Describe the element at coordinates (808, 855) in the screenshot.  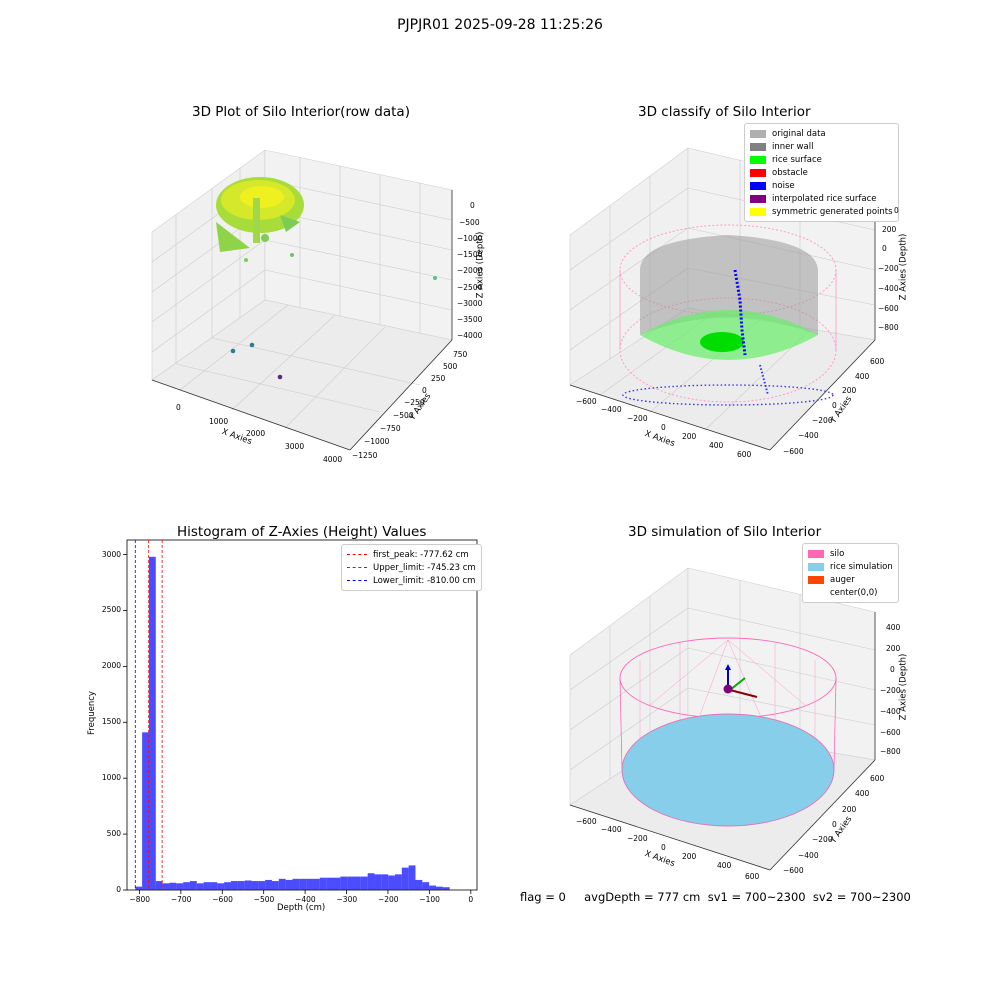
I see `simulation-y-tick: −400` at that location.